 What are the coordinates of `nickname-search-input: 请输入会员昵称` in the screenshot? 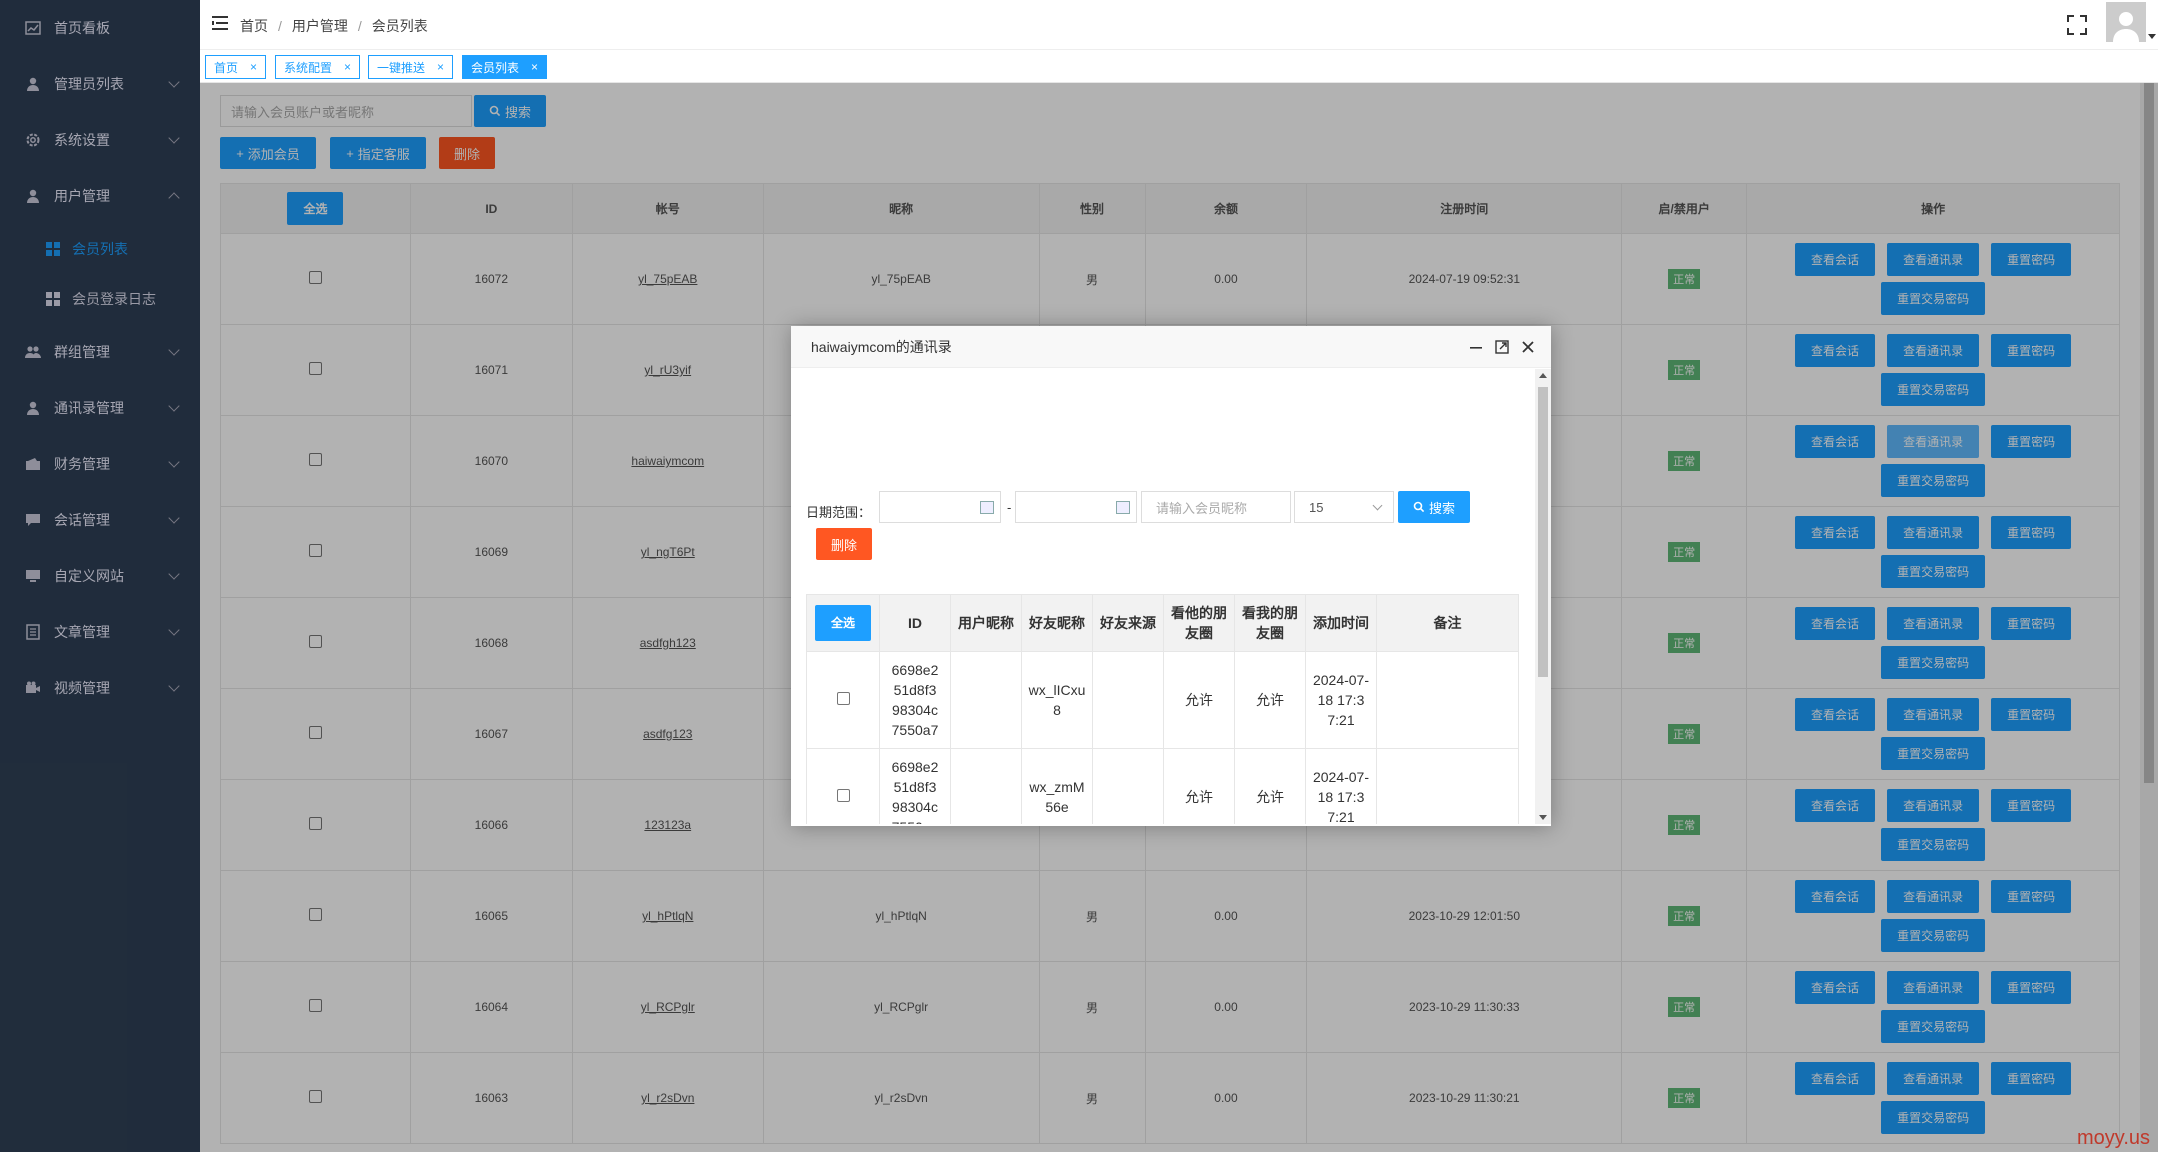 It's located at (1216, 507).